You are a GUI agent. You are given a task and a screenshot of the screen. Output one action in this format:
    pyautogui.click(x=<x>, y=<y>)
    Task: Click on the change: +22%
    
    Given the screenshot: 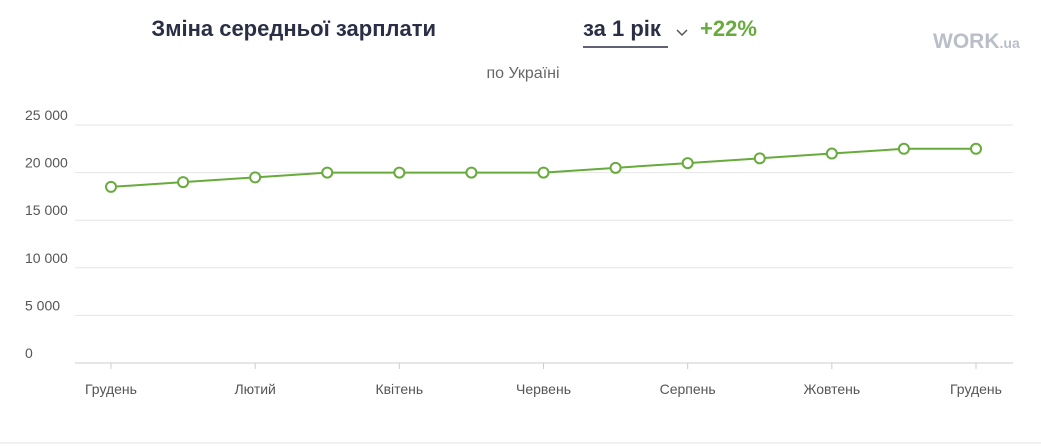 What is the action you would take?
    pyautogui.click(x=728, y=28)
    